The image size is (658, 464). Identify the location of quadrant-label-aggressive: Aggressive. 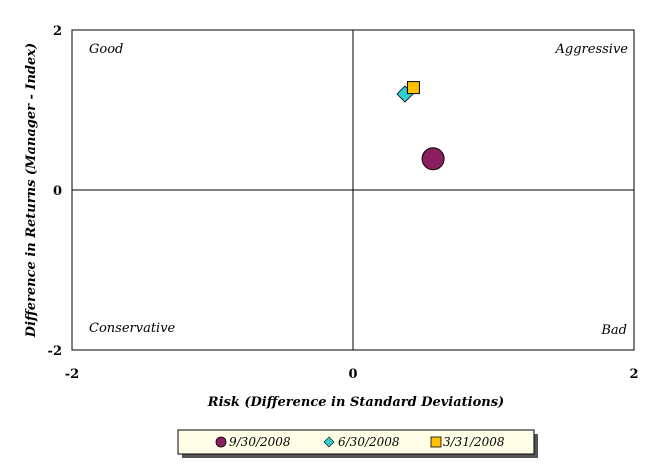
(592, 49).